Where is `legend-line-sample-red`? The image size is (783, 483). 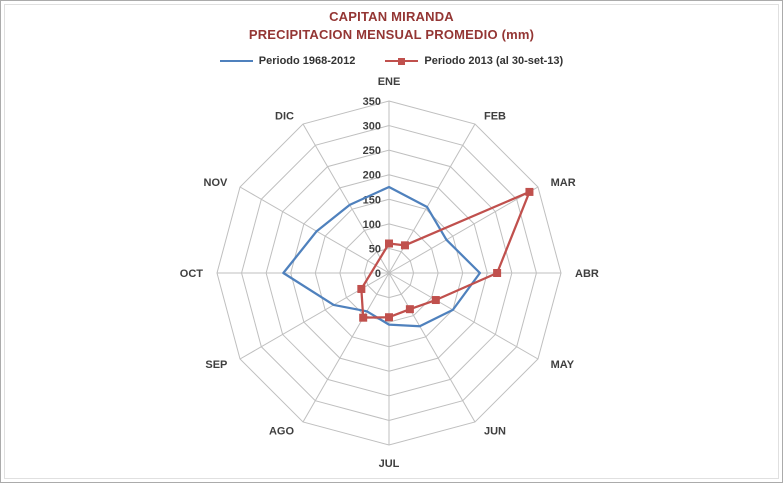 legend-line-sample-red is located at coordinates (402, 61).